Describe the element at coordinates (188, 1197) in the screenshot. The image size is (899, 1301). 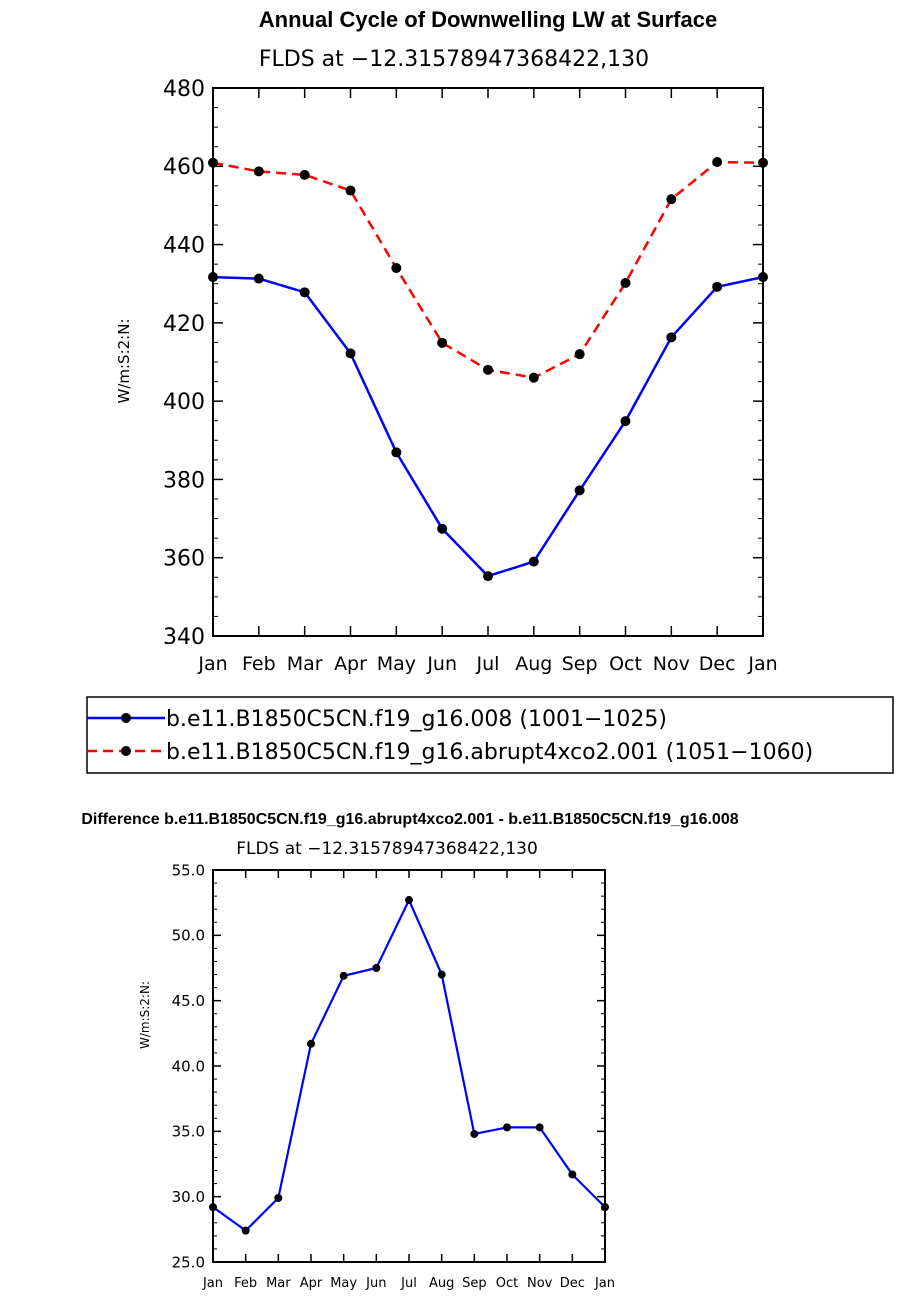
I see `y-tick-label: 30.0` at that location.